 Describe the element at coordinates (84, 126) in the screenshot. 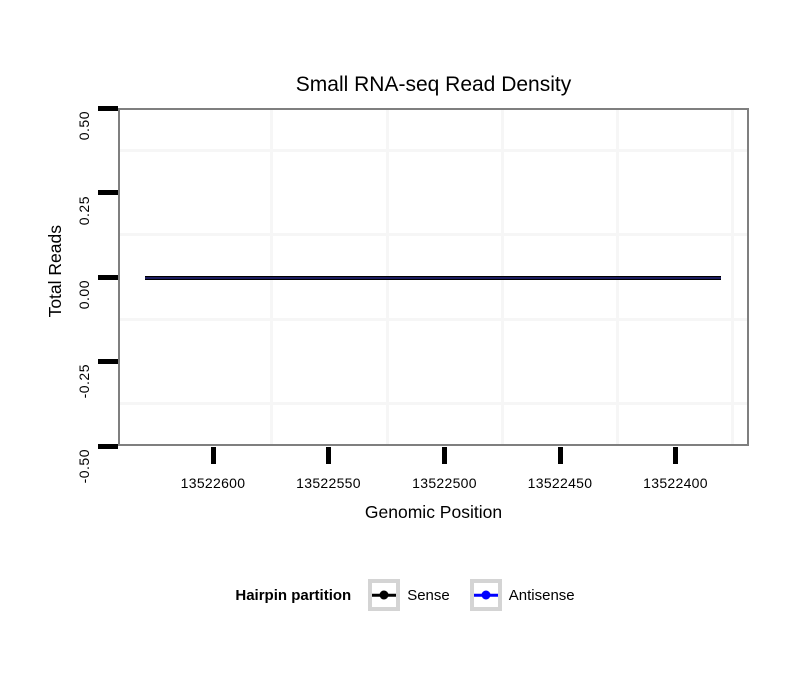

I see `y-tick-label: 0.50` at that location.